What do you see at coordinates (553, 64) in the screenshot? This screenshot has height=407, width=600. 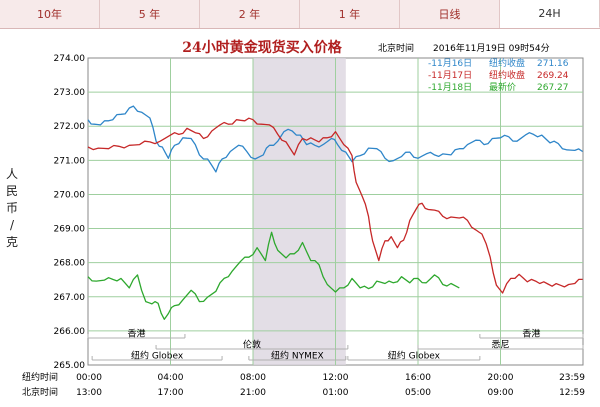 I see `legend-stat-value: 271.16` at bounding box center [553, 64].